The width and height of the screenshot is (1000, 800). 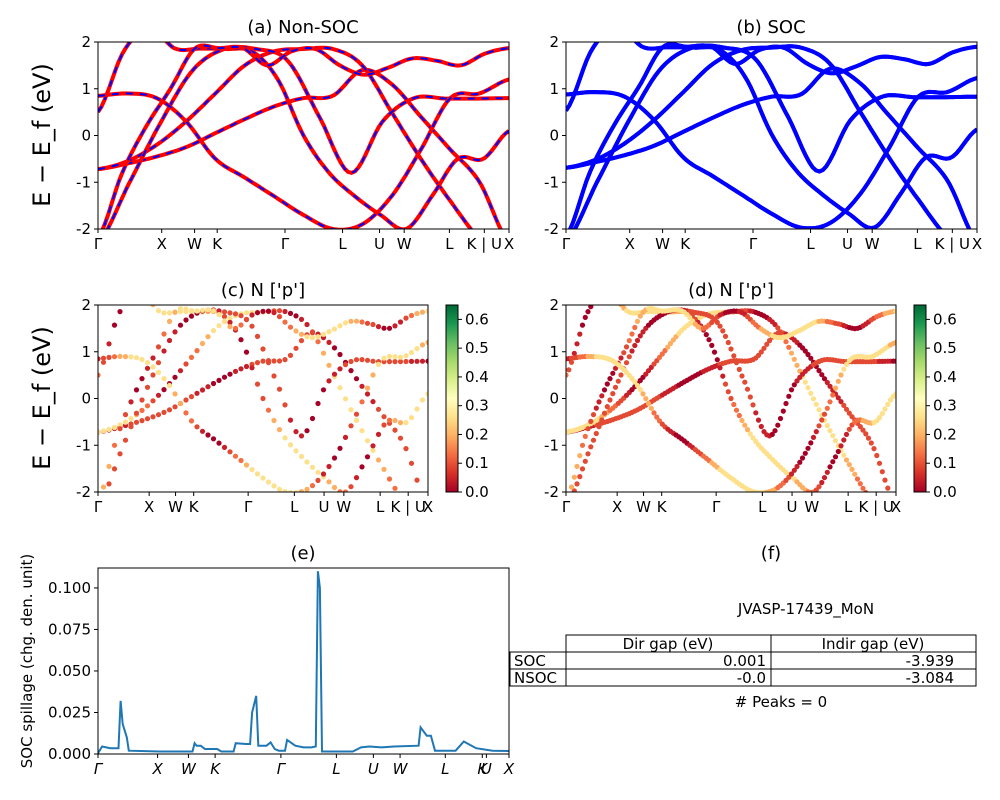 I want to click on panel-a-band-blue, so click(x=303, y=153).